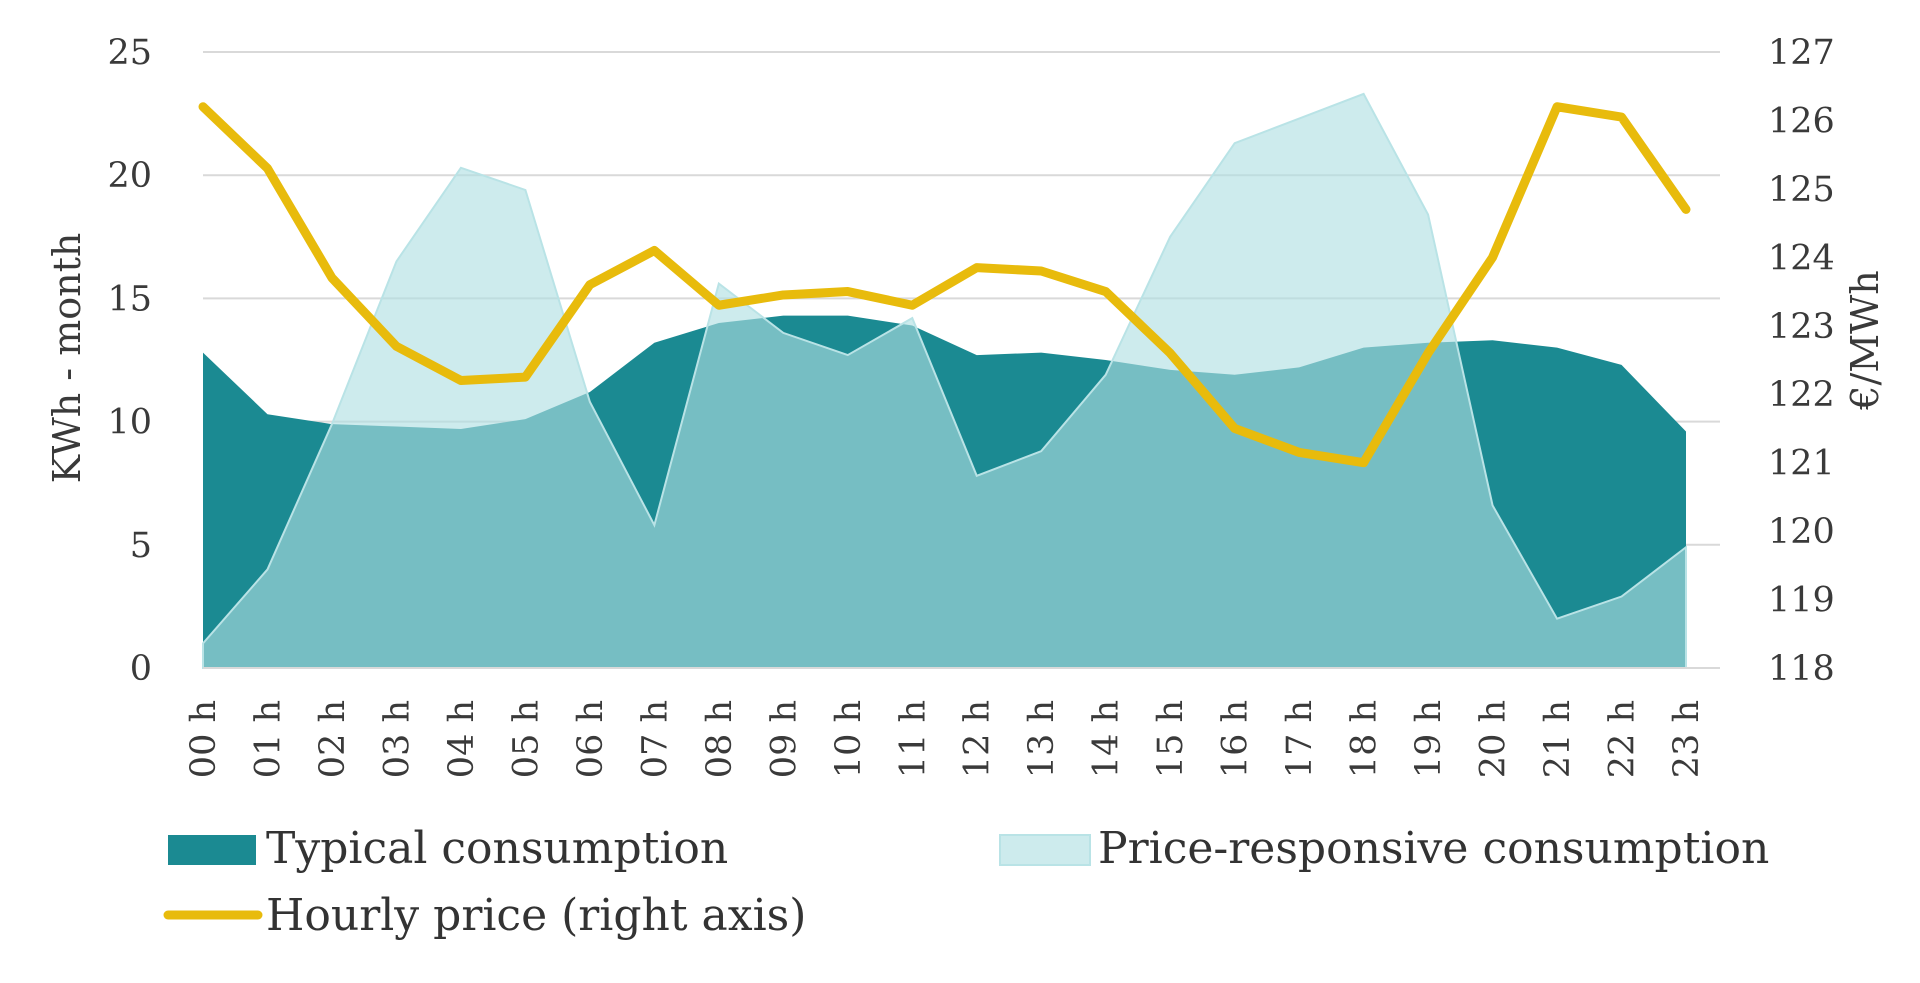 The width and height of the screenshot is (1920, 983). What do you see at coordinates (129, 176) in the screenshot?
I see `left-tick-label: 20` at bounding box center [129, 176].